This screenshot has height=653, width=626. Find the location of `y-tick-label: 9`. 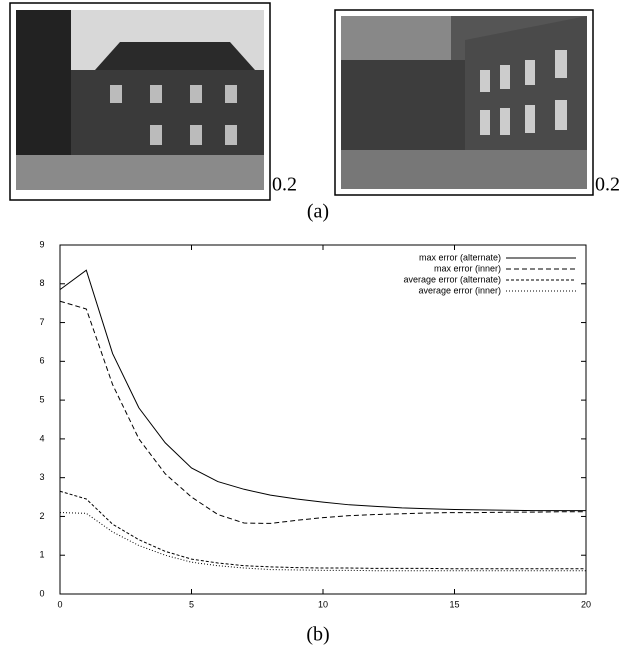

y-tick-label: 9 is located at coordinates (41, 244).